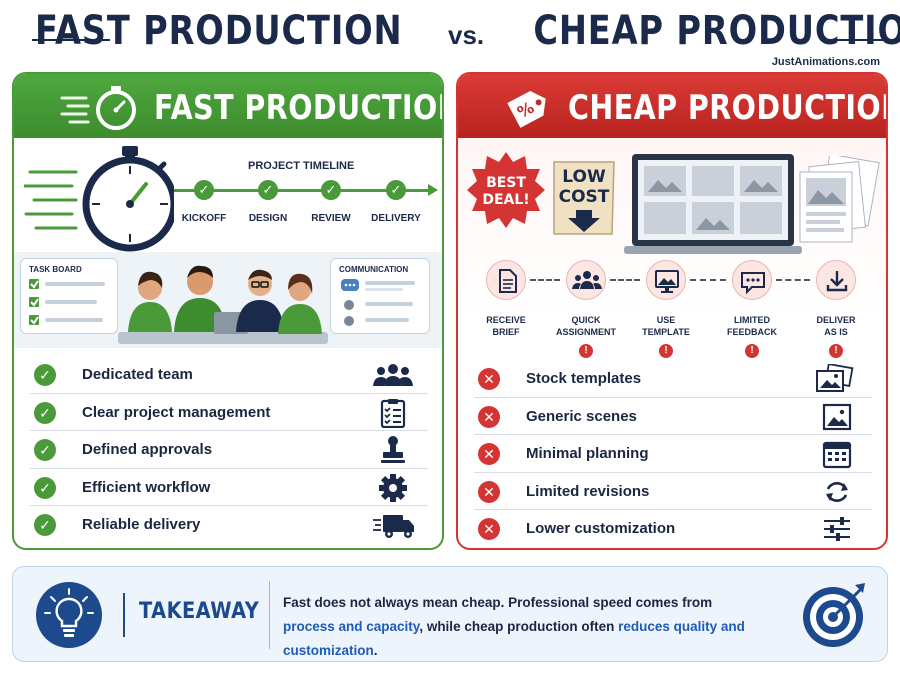 Image resolution: width=900 pixels, height=675 pixels. I want to click on task-checklist-icon, so click(67, 302).